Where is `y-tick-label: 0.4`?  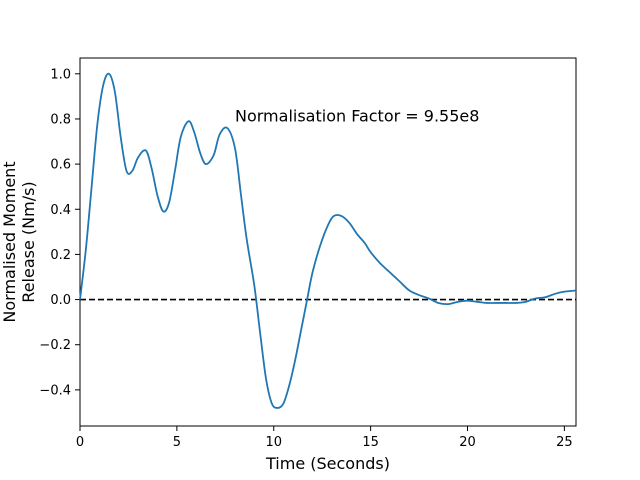 y-tick-label: 0.4 is located at coordinates (60, 210).